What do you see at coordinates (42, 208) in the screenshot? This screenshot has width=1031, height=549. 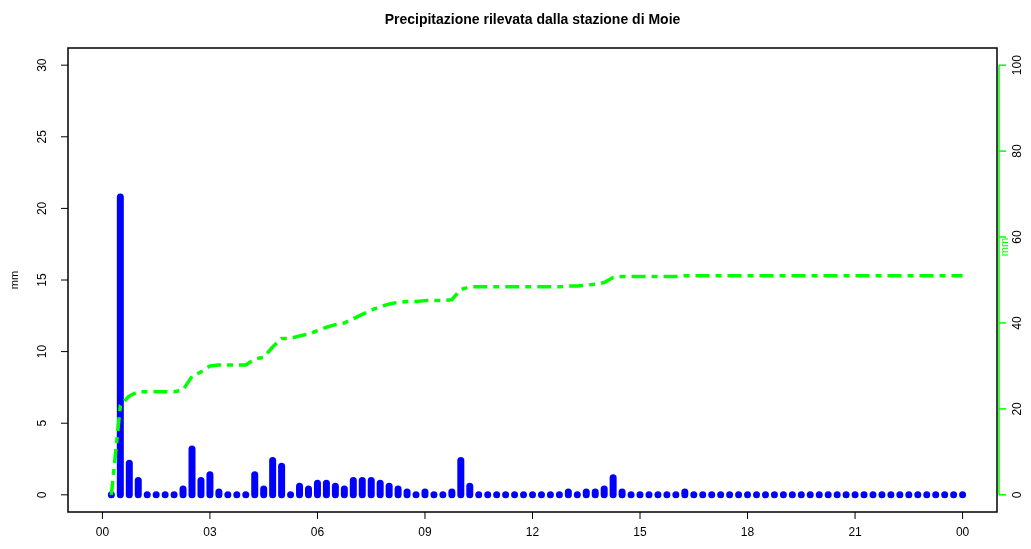 I see `y-tick-label: 20` at bounding box center [42, 208].